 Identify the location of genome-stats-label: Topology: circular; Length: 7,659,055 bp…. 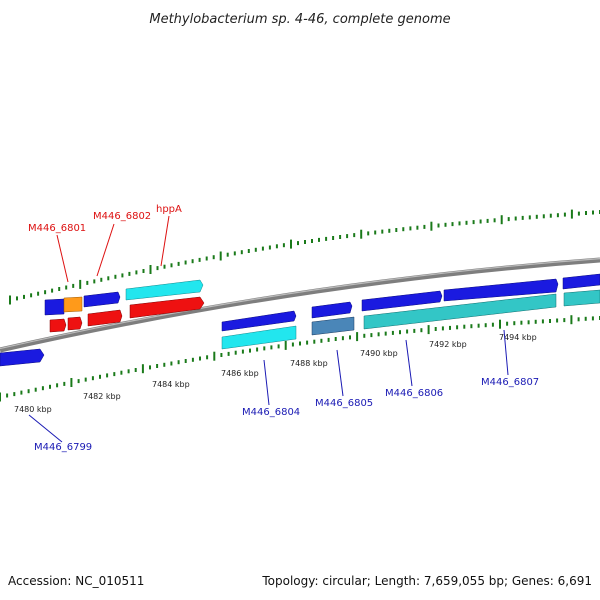
(427, 581).